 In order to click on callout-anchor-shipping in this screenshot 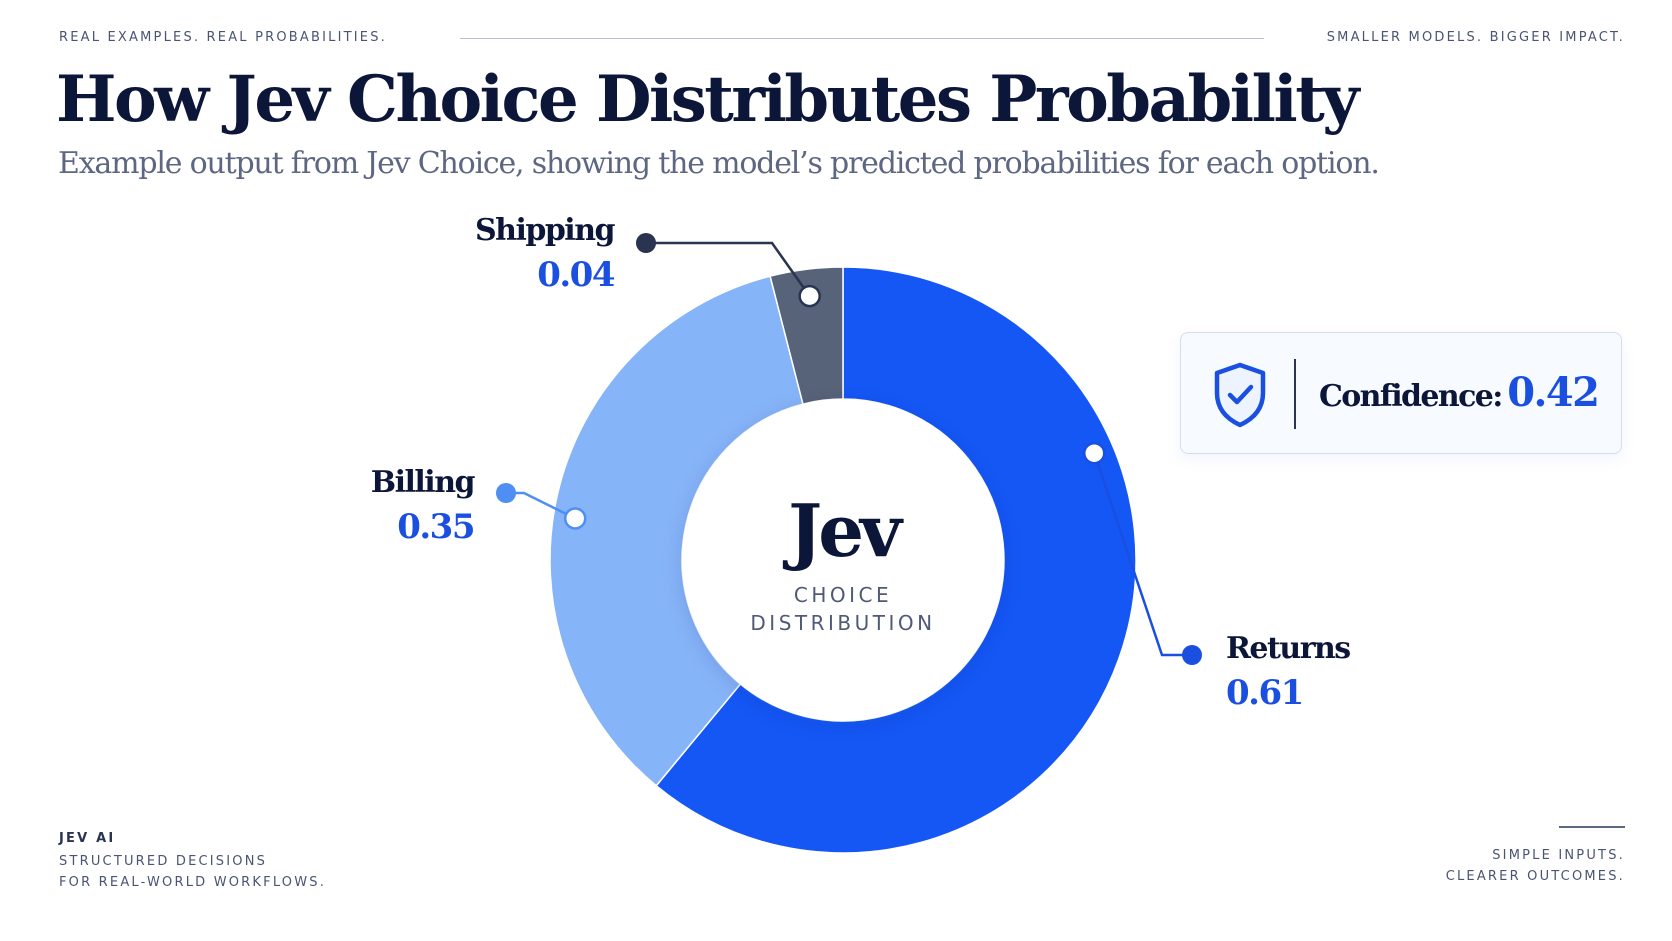, I will do `click(809, 296)`.